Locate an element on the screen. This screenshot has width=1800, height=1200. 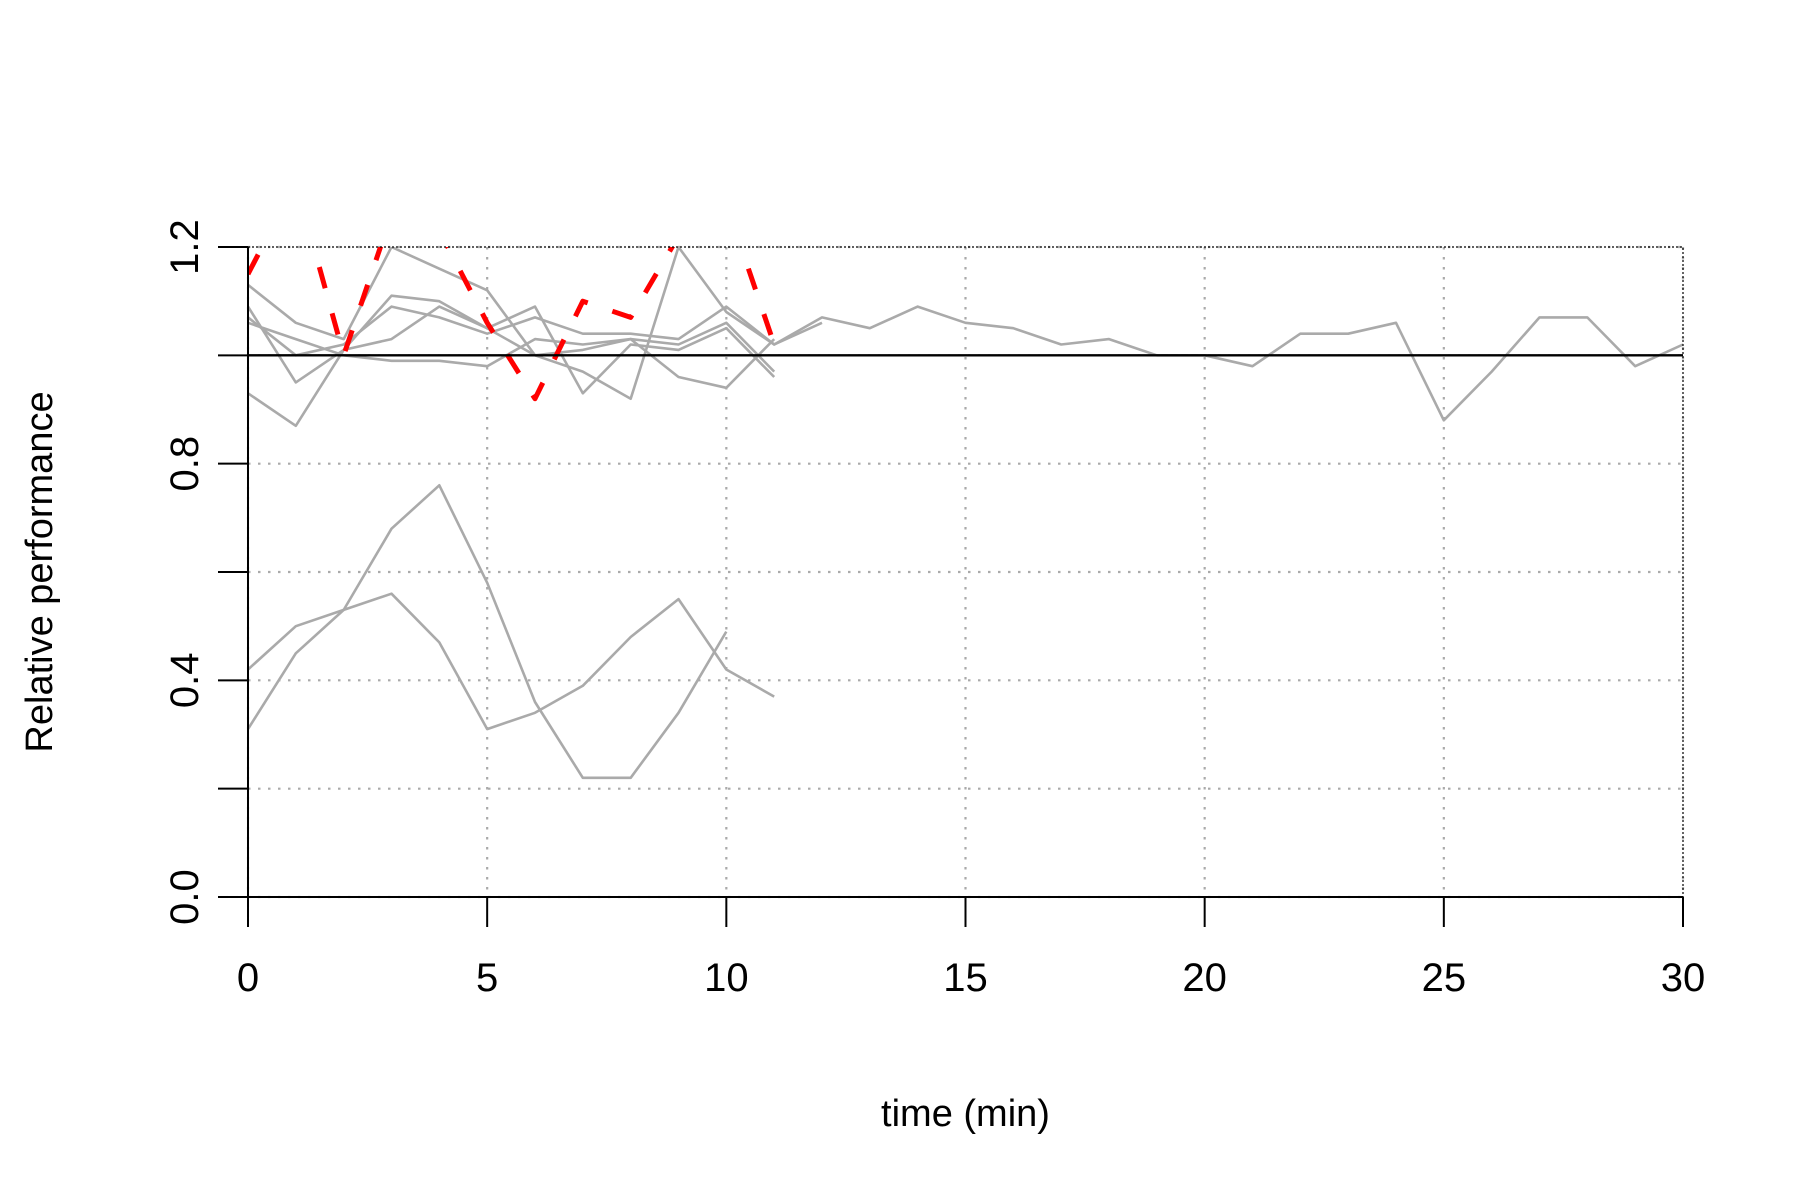
x-tick-label: 30 is located at coordinates (1683, 978).